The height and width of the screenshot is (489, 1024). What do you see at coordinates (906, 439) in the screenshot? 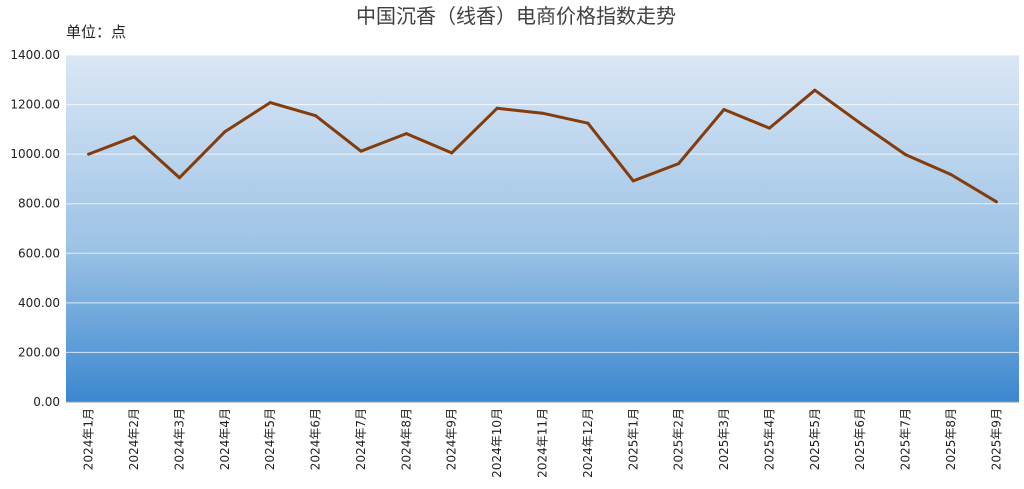
I see `x-tick-label: 2025年7月` at bounding box center [906, 439].